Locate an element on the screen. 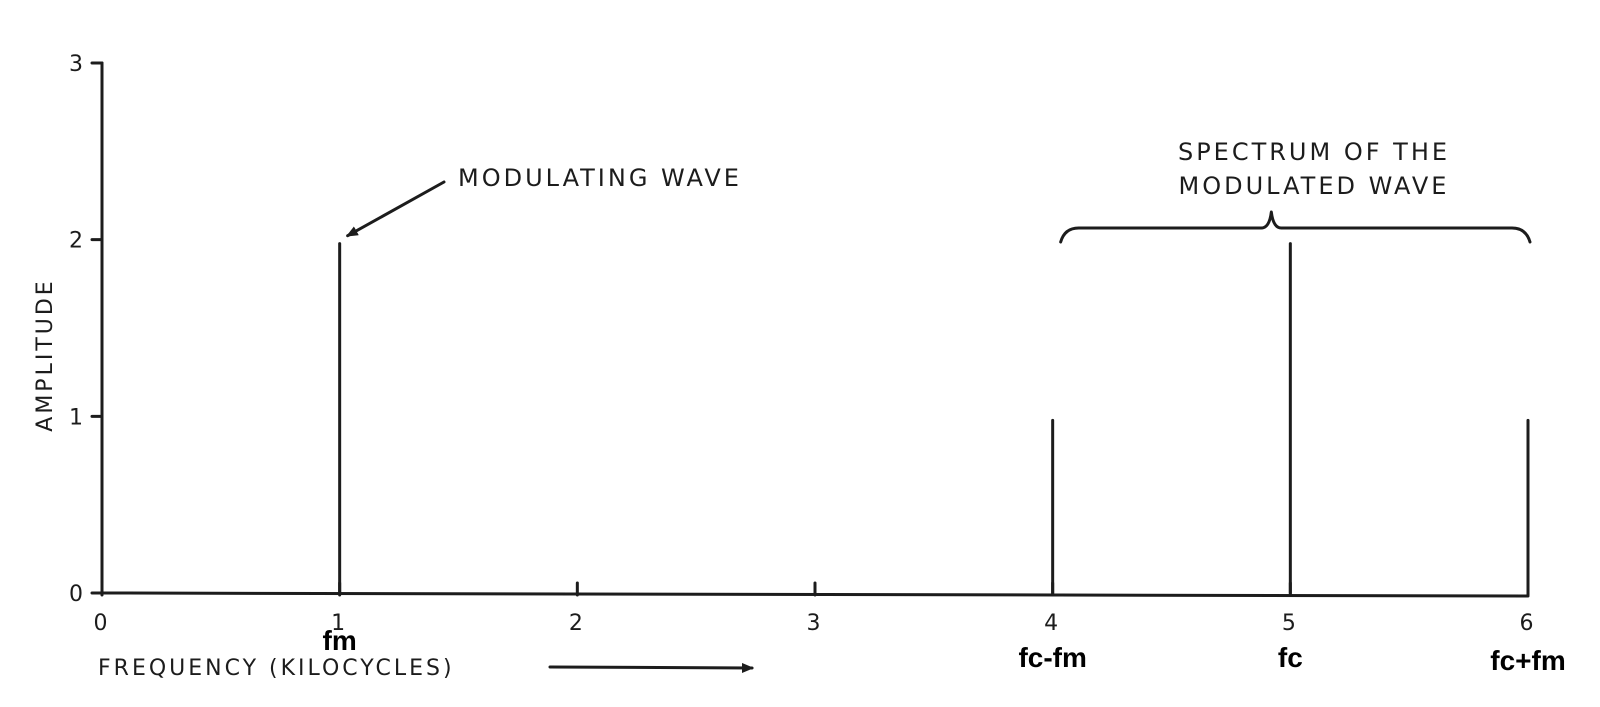 Image resolution: width=1600 pixels, height=707 pixels. spectrum-annotation: SPECTRUM OF THE MODULATED WAVE is located at coordinates (1295, 191).